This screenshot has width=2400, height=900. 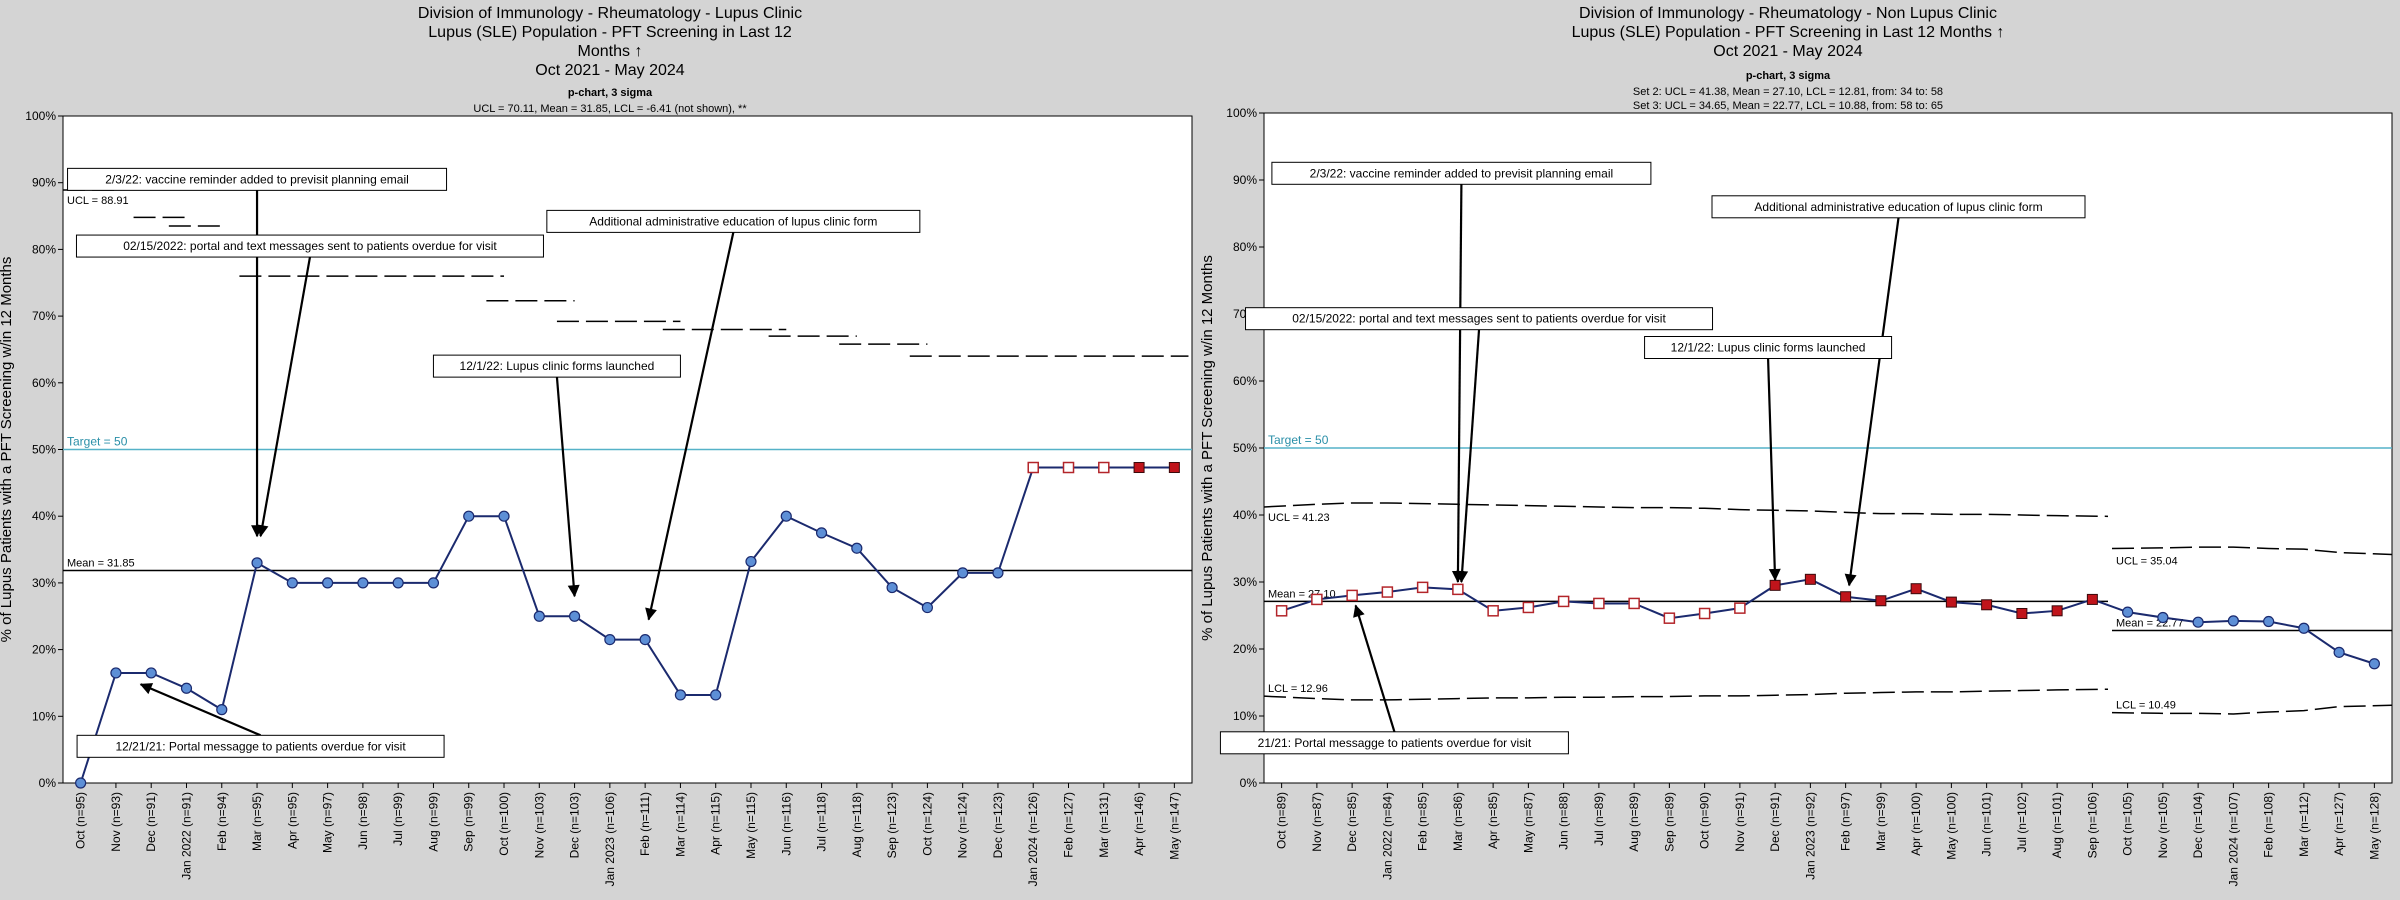 What do you see at coordinates (98, 201) in the screenshot?
I see `ucl-label: UCL = 88.91` at bounding box center [98, 201].